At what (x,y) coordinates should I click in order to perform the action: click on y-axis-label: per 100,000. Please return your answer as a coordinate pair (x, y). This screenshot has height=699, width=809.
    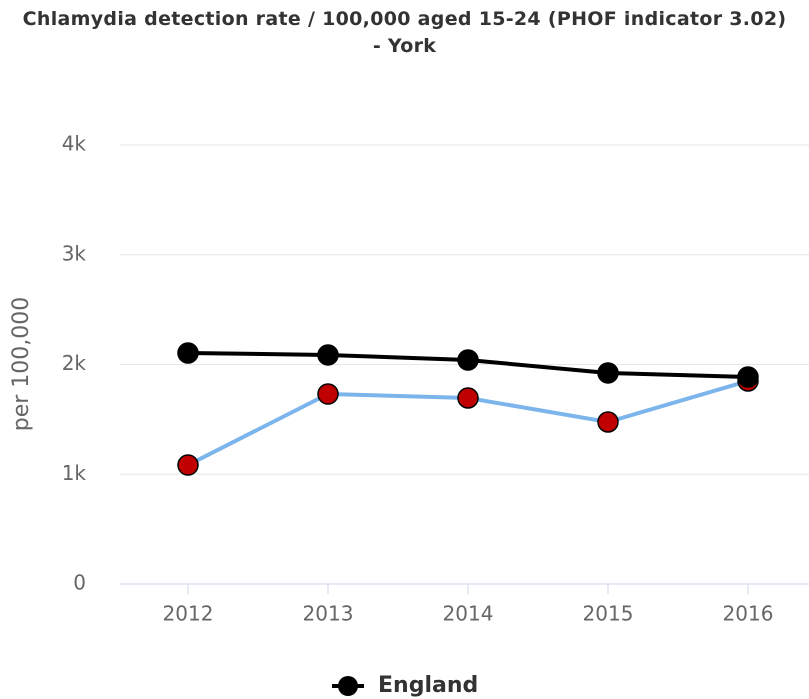
    Looking at the image, I should click on (21, 364).